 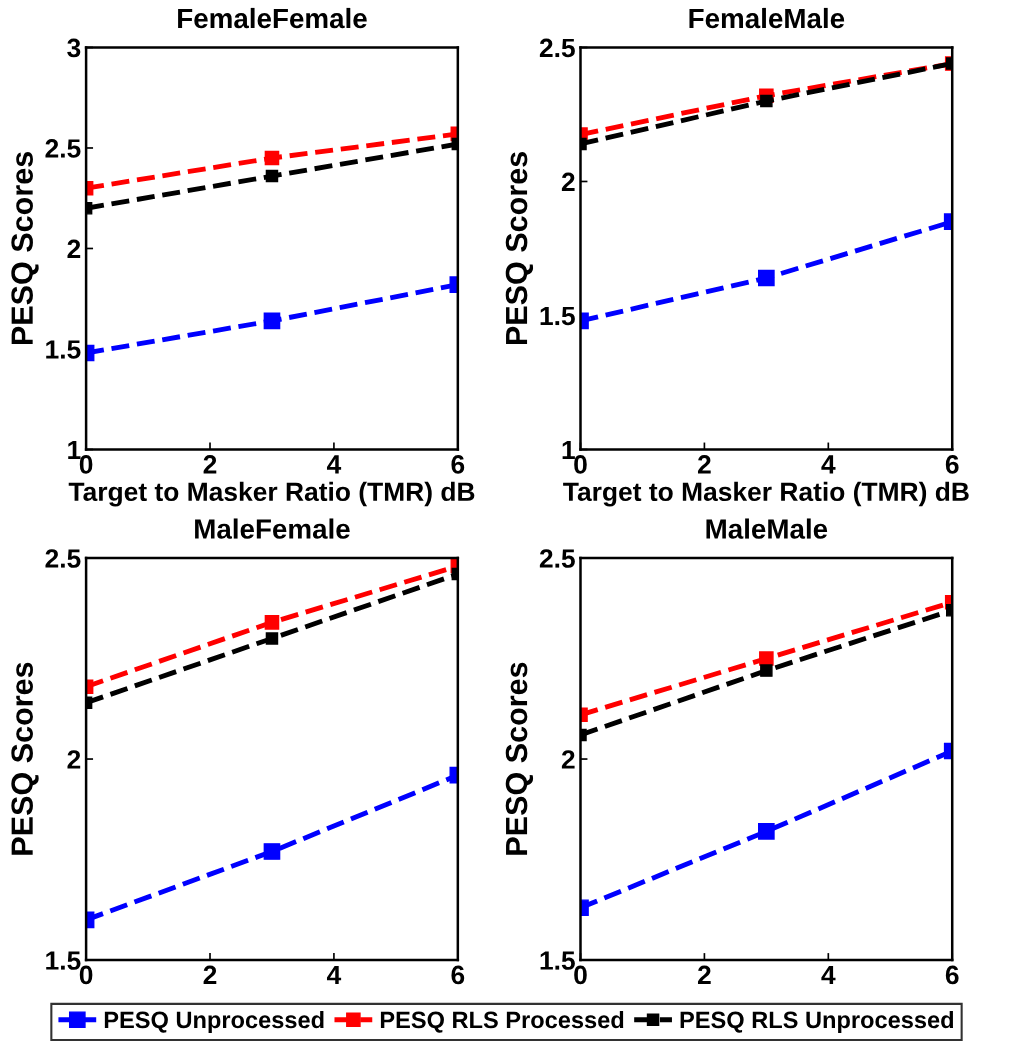 I want to click on chart-title: FemaleFemale, so click(x=272, y=18).